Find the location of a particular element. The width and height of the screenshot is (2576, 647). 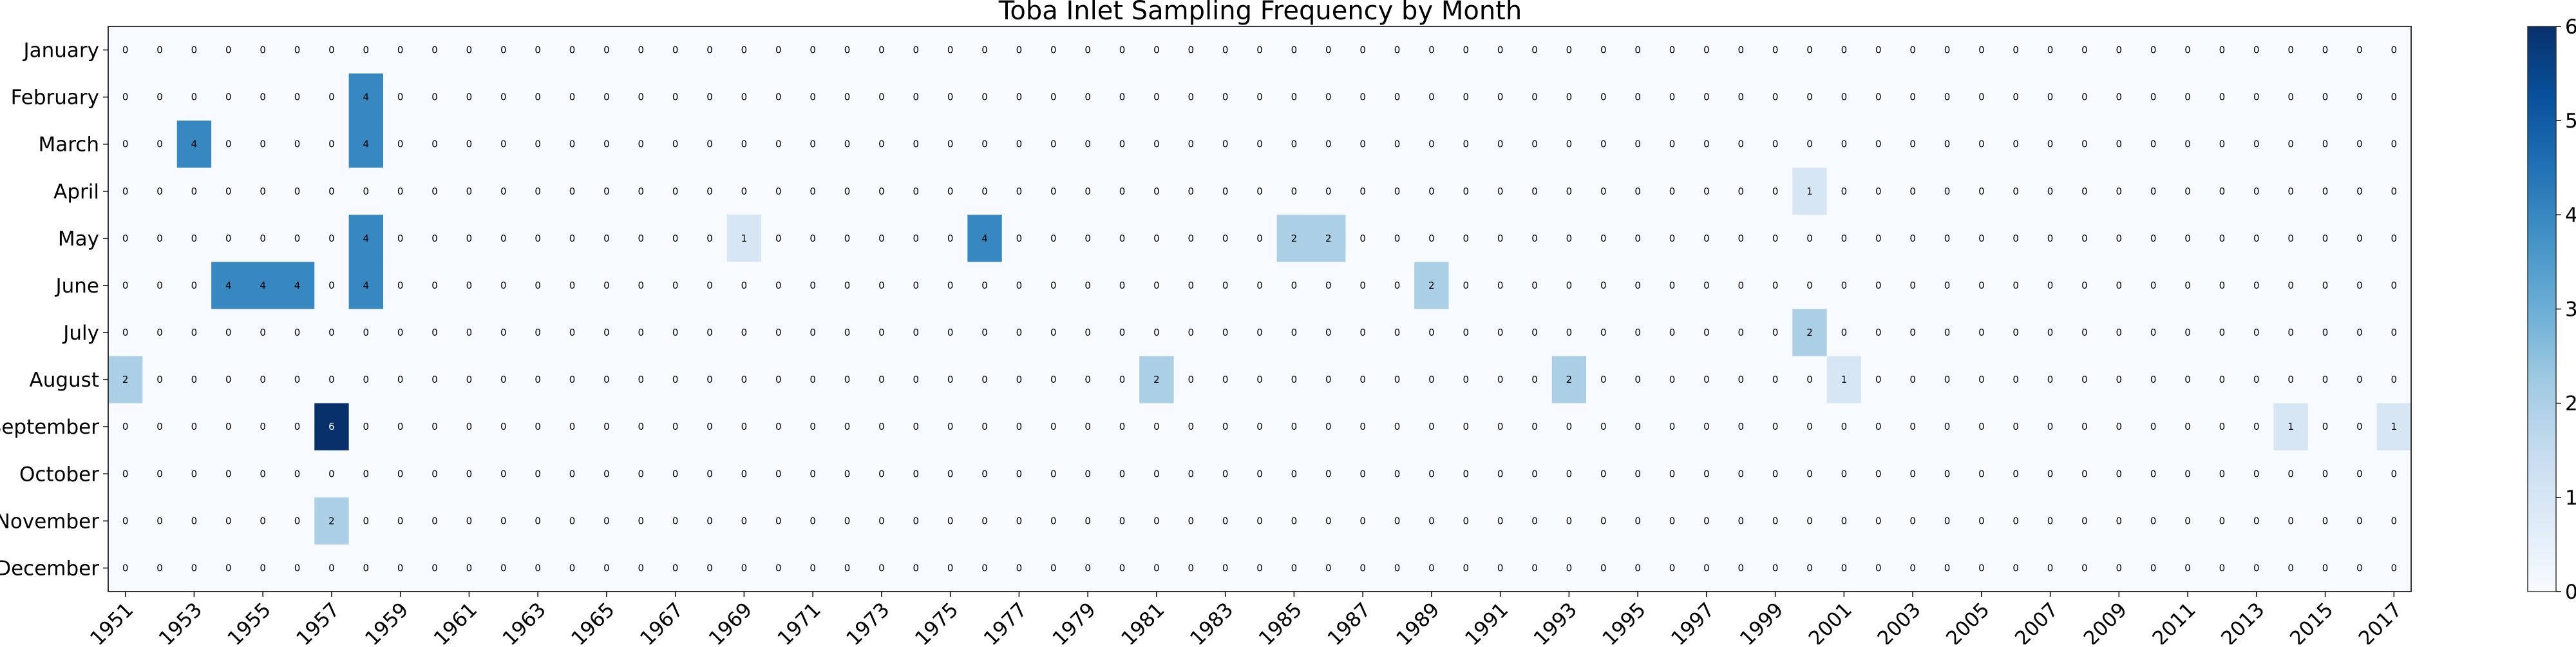

x-tick-label: 1955 is located at coordinates (249, 621).